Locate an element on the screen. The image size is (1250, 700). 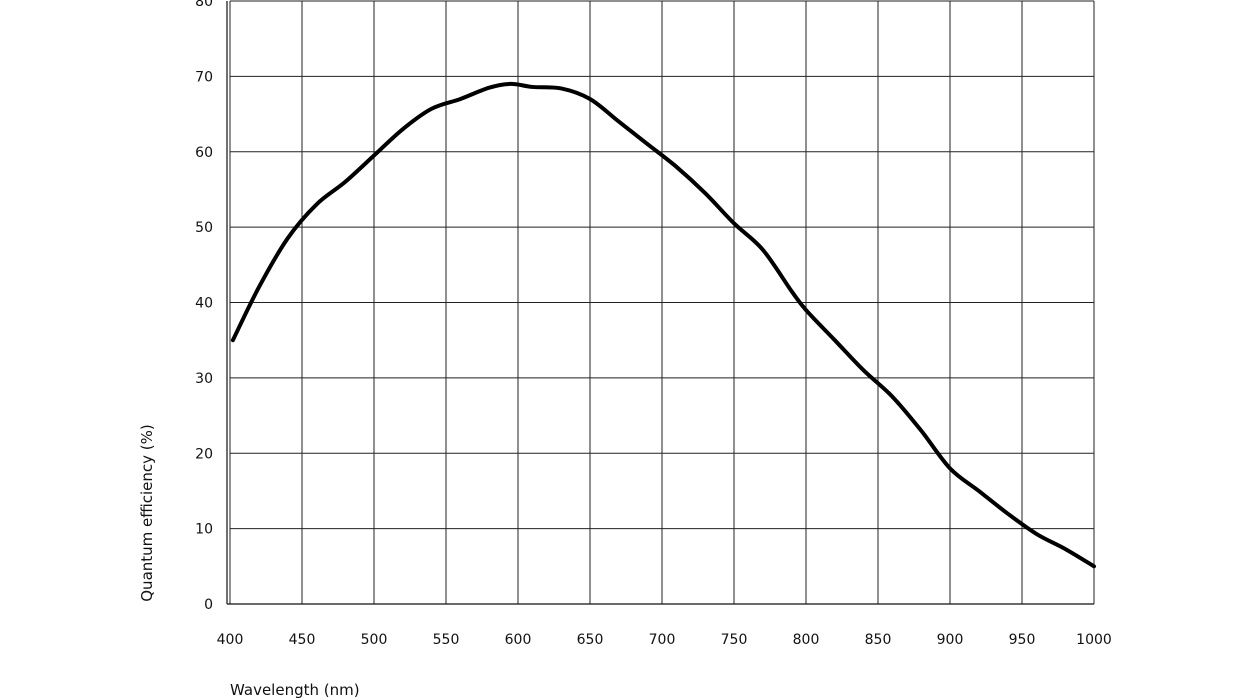
y-tick-label: 80 is located at coordinates (204, 5).